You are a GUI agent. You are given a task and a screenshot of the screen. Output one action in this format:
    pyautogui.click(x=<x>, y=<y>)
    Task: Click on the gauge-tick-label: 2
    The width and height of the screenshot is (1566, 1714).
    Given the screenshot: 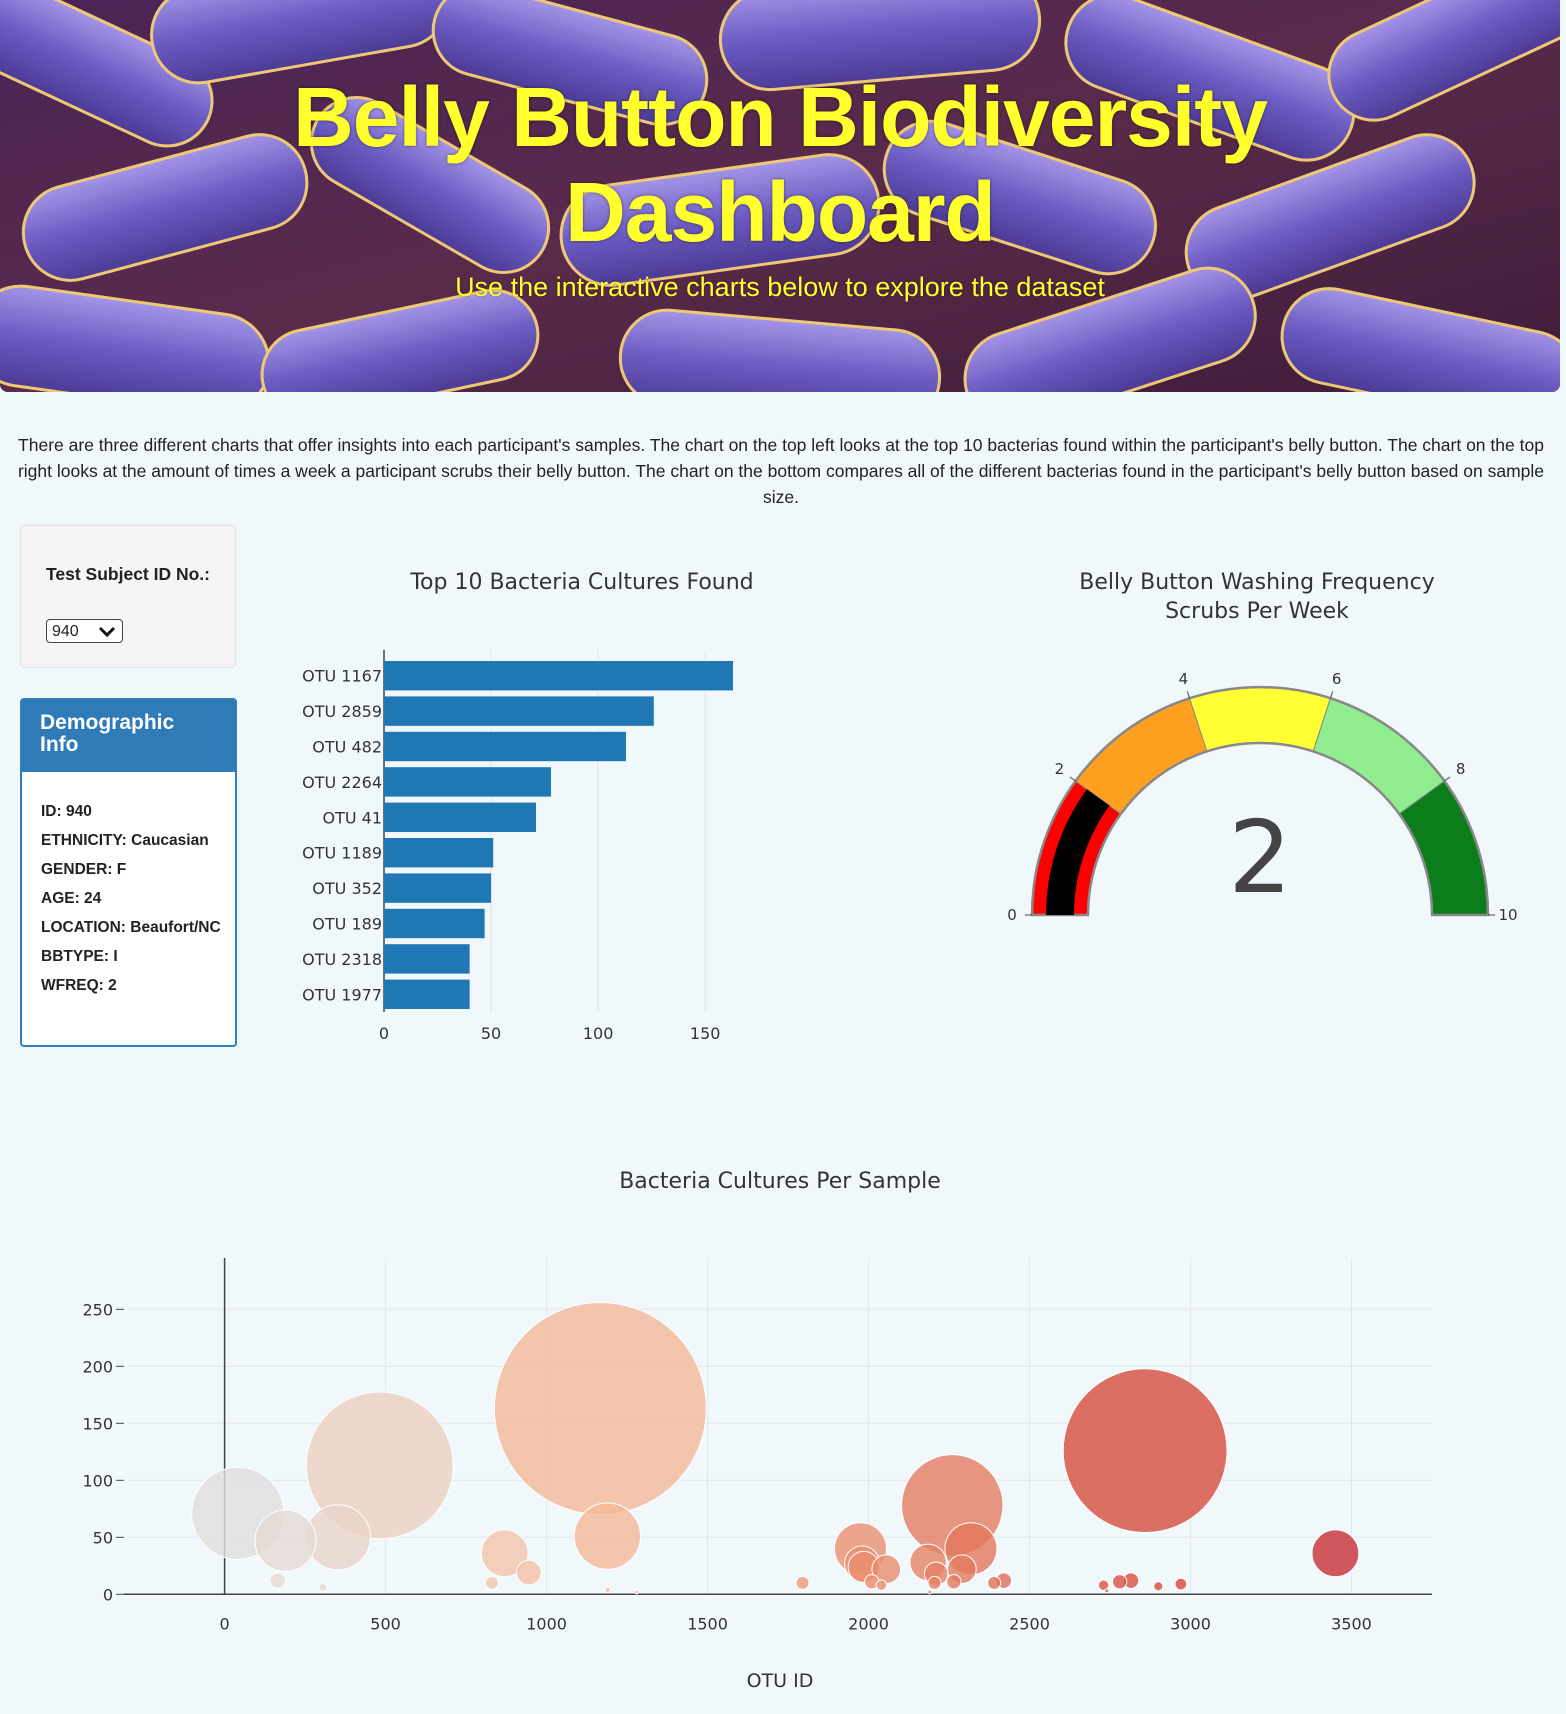 What is the action you would take?
    pyautogui.click(x=1060, y=769)
    